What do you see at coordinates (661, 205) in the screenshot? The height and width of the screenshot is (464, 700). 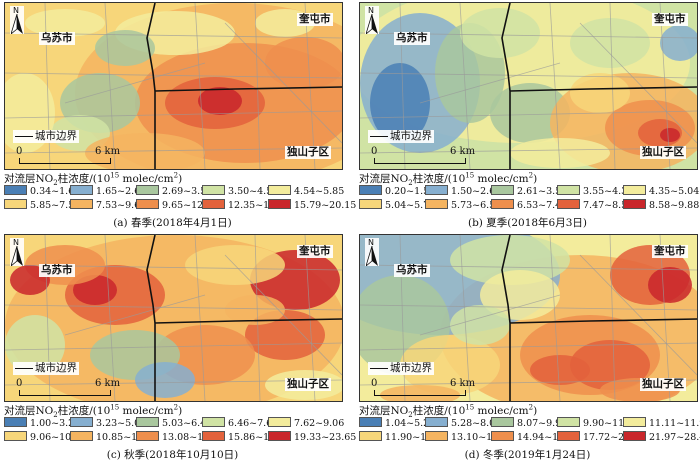 I see `legend-item: 8.58~9.88` at bounding box center [661, 205].